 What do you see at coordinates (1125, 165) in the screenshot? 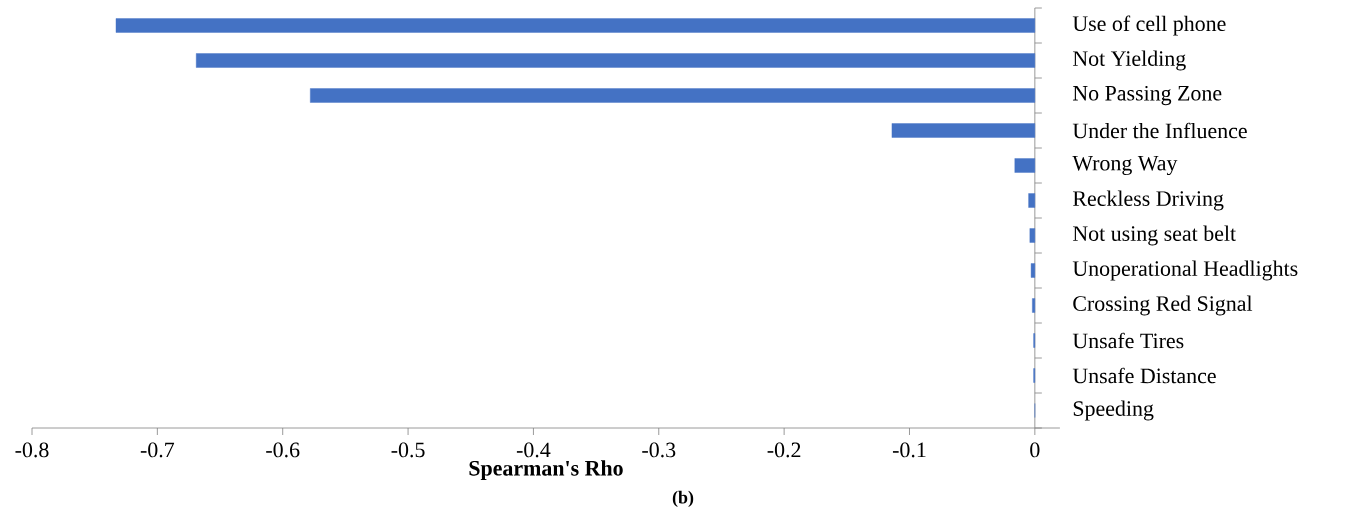
I see `y-tick-label: Wrong Way` at bounding box center [1125, 165].